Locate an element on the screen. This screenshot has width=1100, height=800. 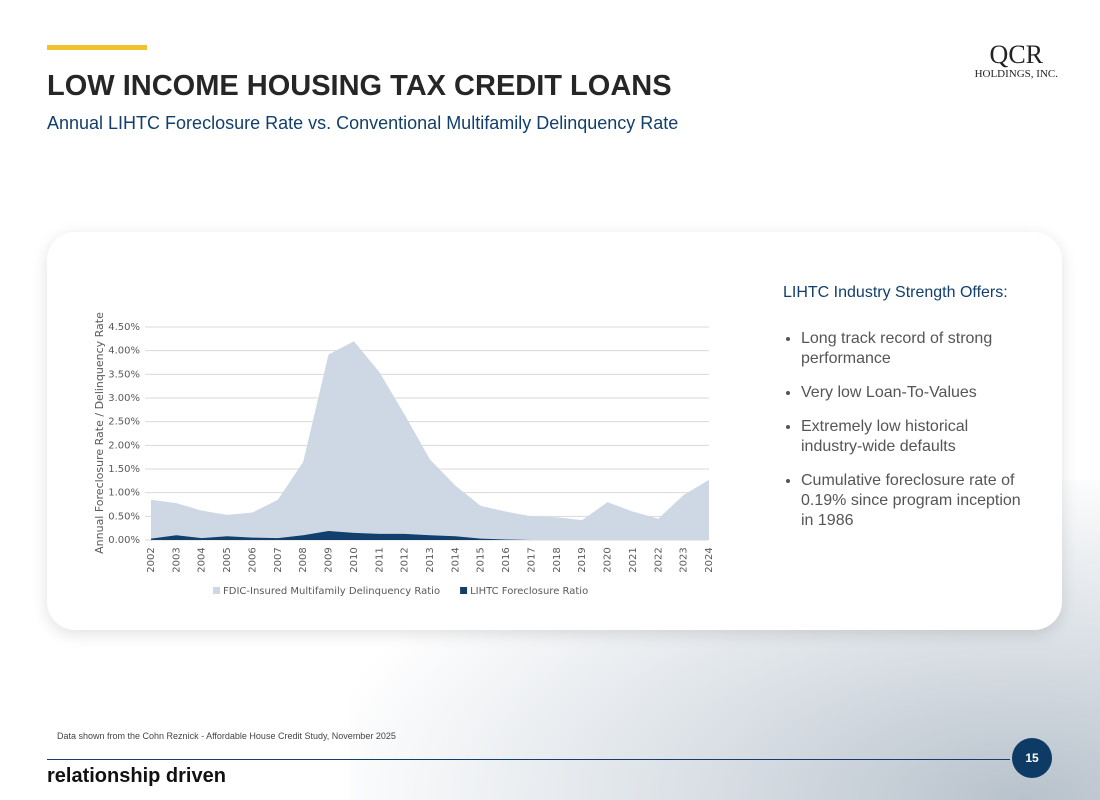
logo: QCR HOLDINGS, INC. is located at coordinates (1016, 60).